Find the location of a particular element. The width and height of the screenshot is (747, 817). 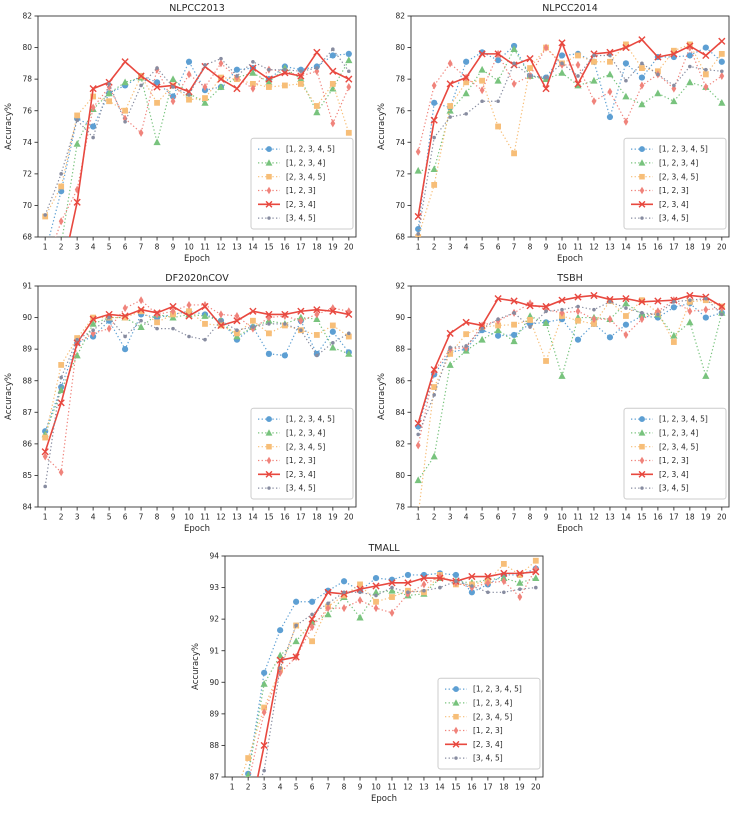

y-tick-label: 88 is located at coordinates (214, 745).